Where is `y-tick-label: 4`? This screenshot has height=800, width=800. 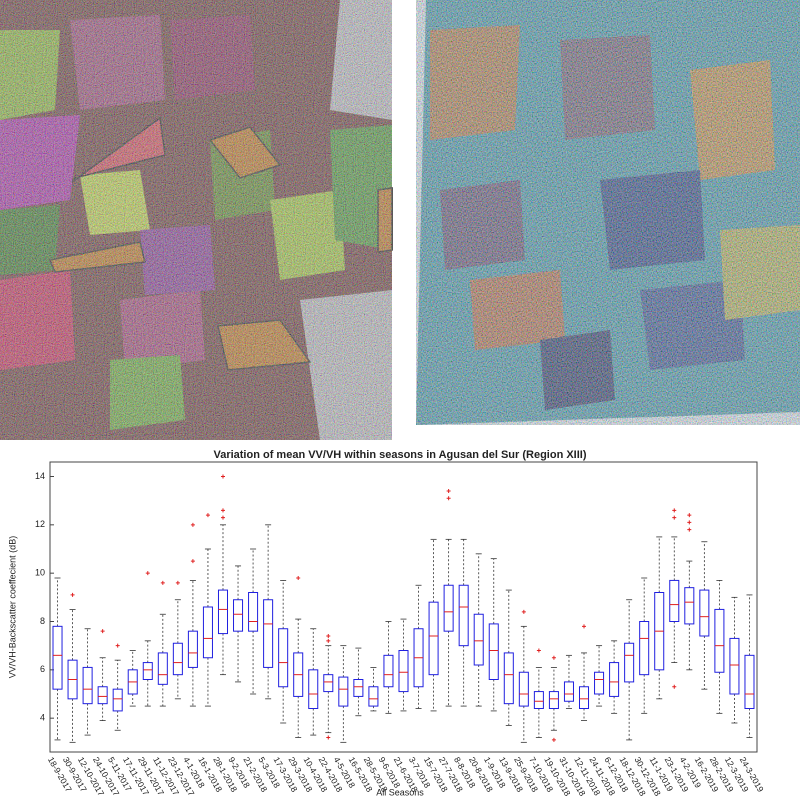
y-tick-label: 4 is located at coordinates (42, 718).